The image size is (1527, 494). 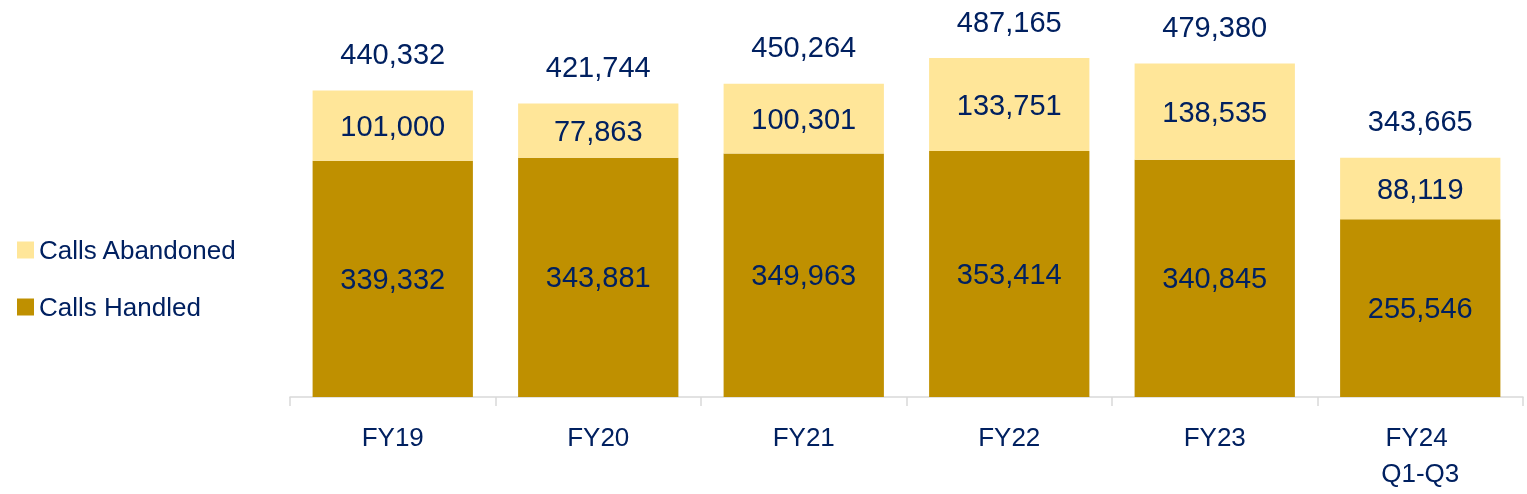 I want to click on data-label: 133,751, so click(x=1009, y=104).